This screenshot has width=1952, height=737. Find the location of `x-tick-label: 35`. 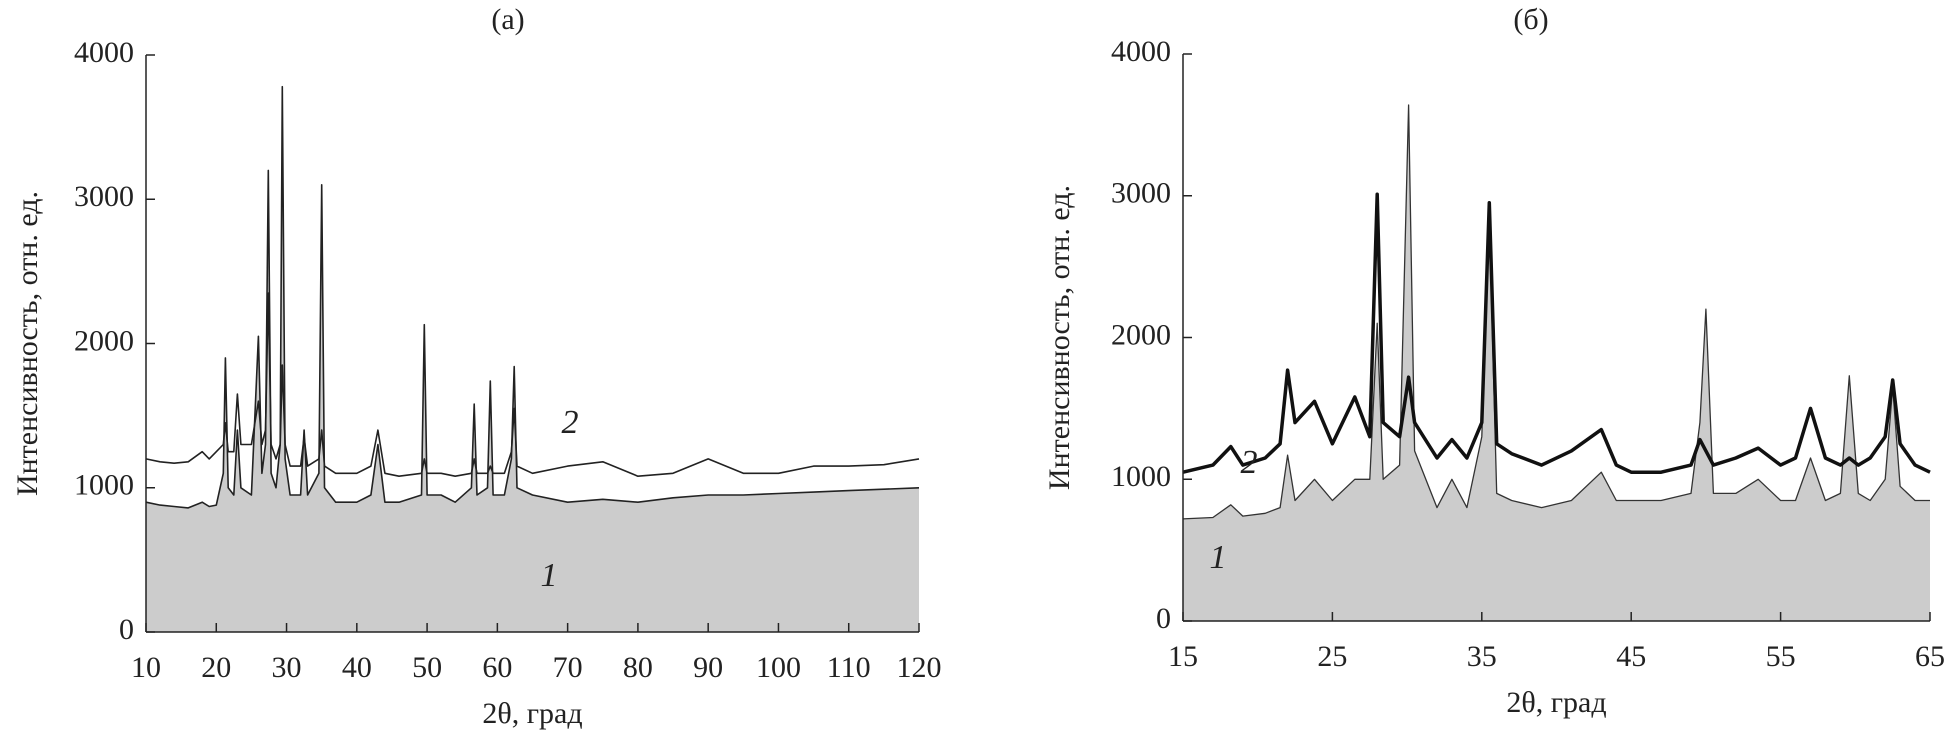

x-tick-label: 35 is located at coordinates (1482, 656).